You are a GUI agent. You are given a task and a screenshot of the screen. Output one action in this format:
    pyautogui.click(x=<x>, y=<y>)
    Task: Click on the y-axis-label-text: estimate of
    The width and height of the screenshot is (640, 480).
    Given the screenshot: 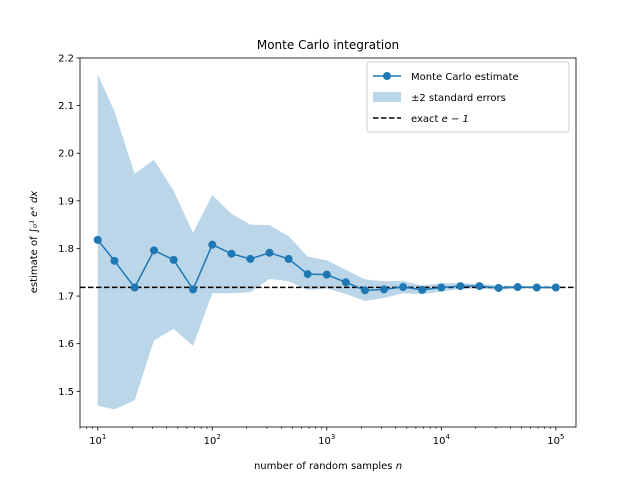 What is the action you would take?
    pyautogui.click(x=34, y=263)
    